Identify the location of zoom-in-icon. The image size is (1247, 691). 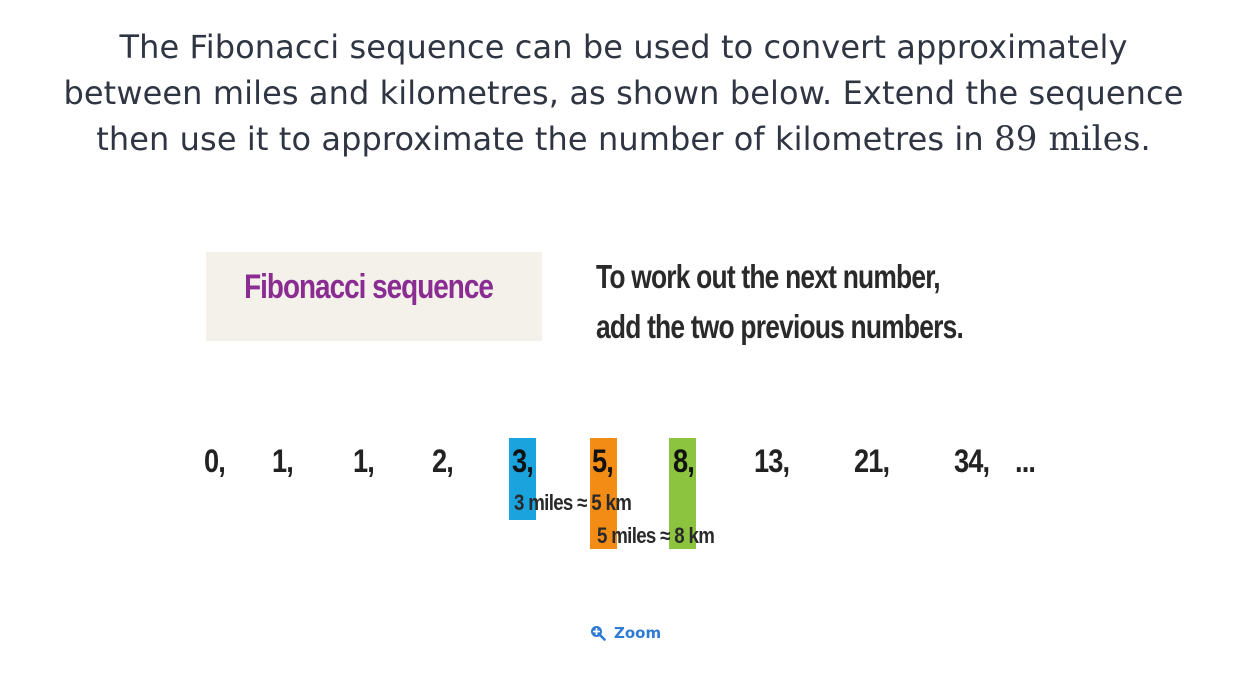
(598, 633).